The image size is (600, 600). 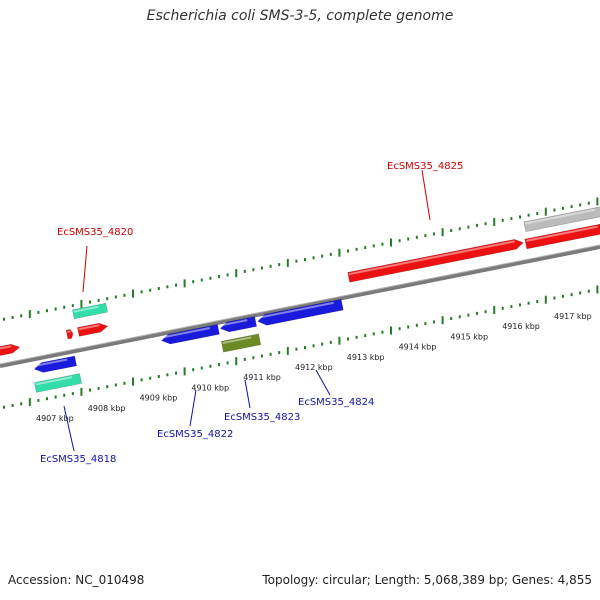 What do you see at coordinates (58, 383) in the screenshot?
I see `rna-feature-lower` at bounding box center [58, 383].